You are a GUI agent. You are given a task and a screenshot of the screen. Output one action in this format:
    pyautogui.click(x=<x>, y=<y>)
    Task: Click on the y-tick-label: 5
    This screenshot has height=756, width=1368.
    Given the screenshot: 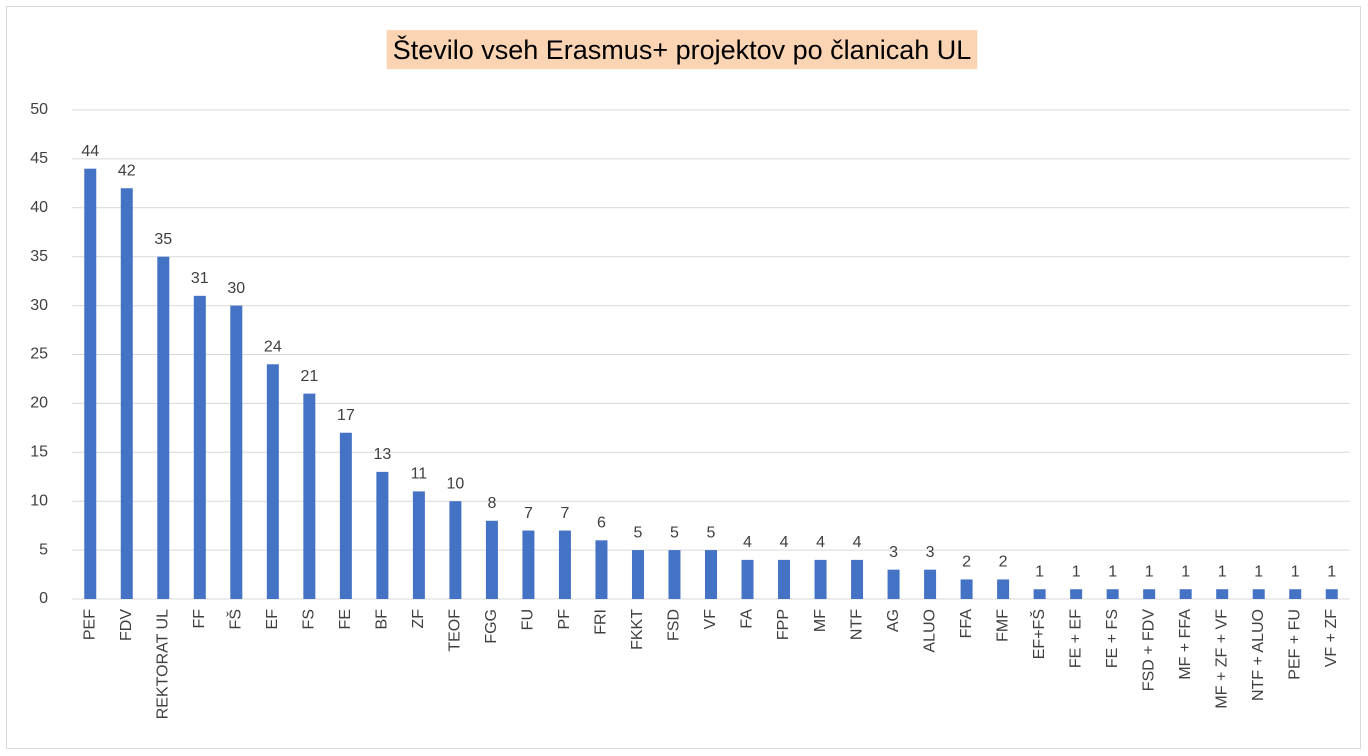 What is the action you would take?
    pyautogui.click(x=43, y=549)
    